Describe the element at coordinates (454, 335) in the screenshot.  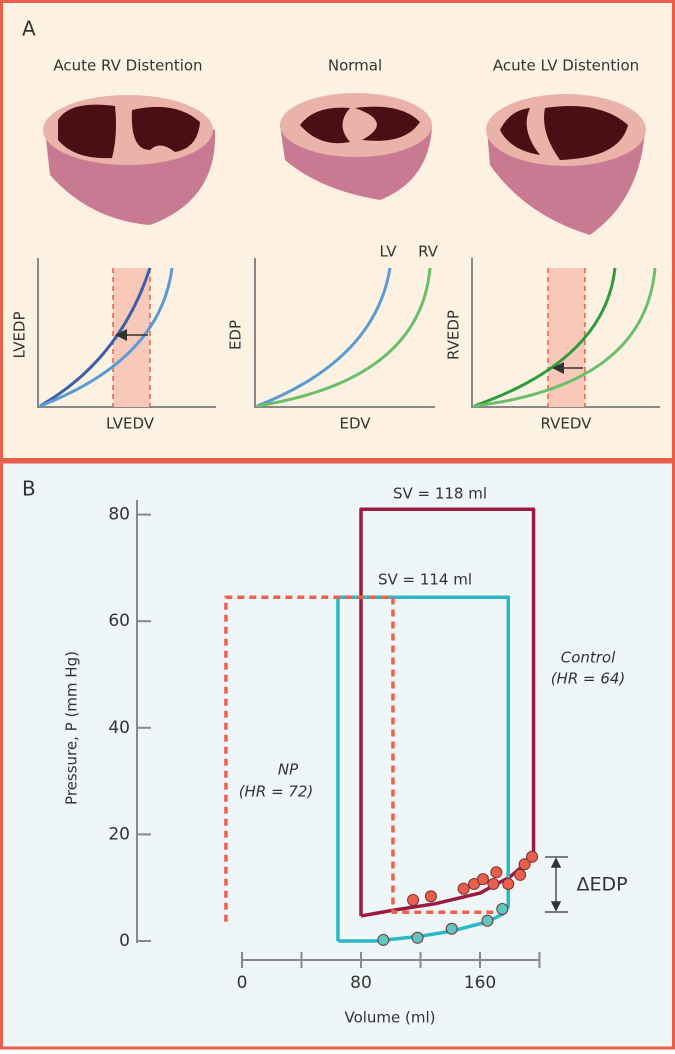
I see `y-label: RVEDP` at that location.